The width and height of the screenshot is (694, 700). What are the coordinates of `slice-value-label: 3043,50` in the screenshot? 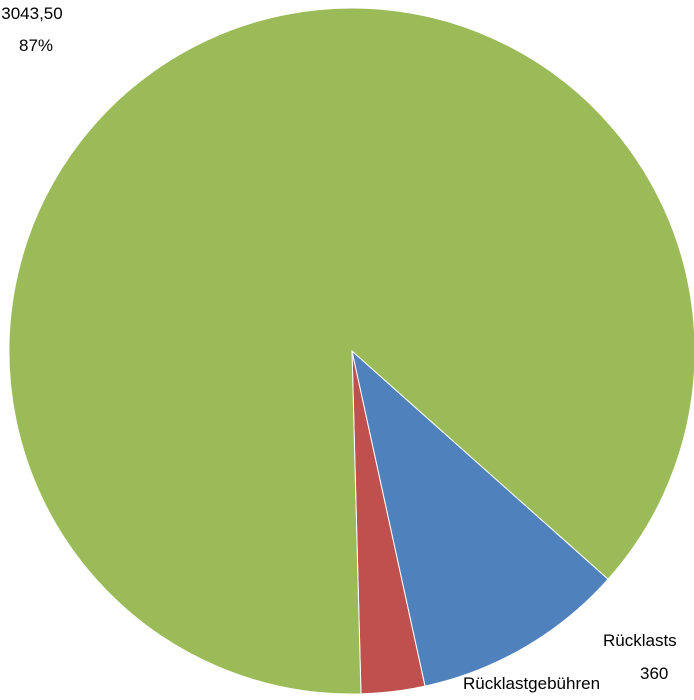 It's located at (31, 13).